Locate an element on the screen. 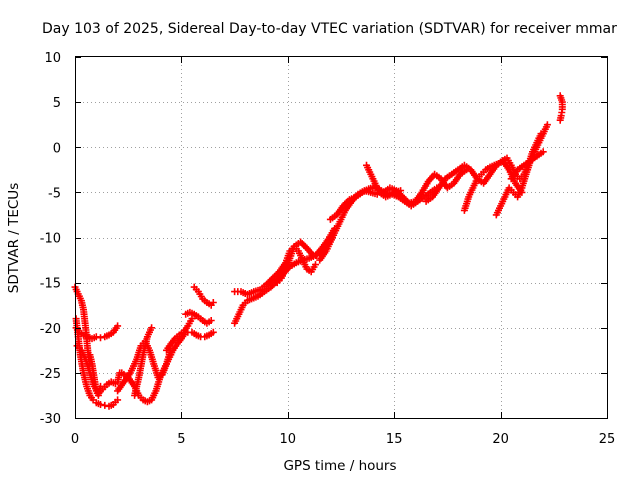 Image resolution: width=640 pixels, height=480 pixels. series-arc-e is located at coordinates (95, 375).